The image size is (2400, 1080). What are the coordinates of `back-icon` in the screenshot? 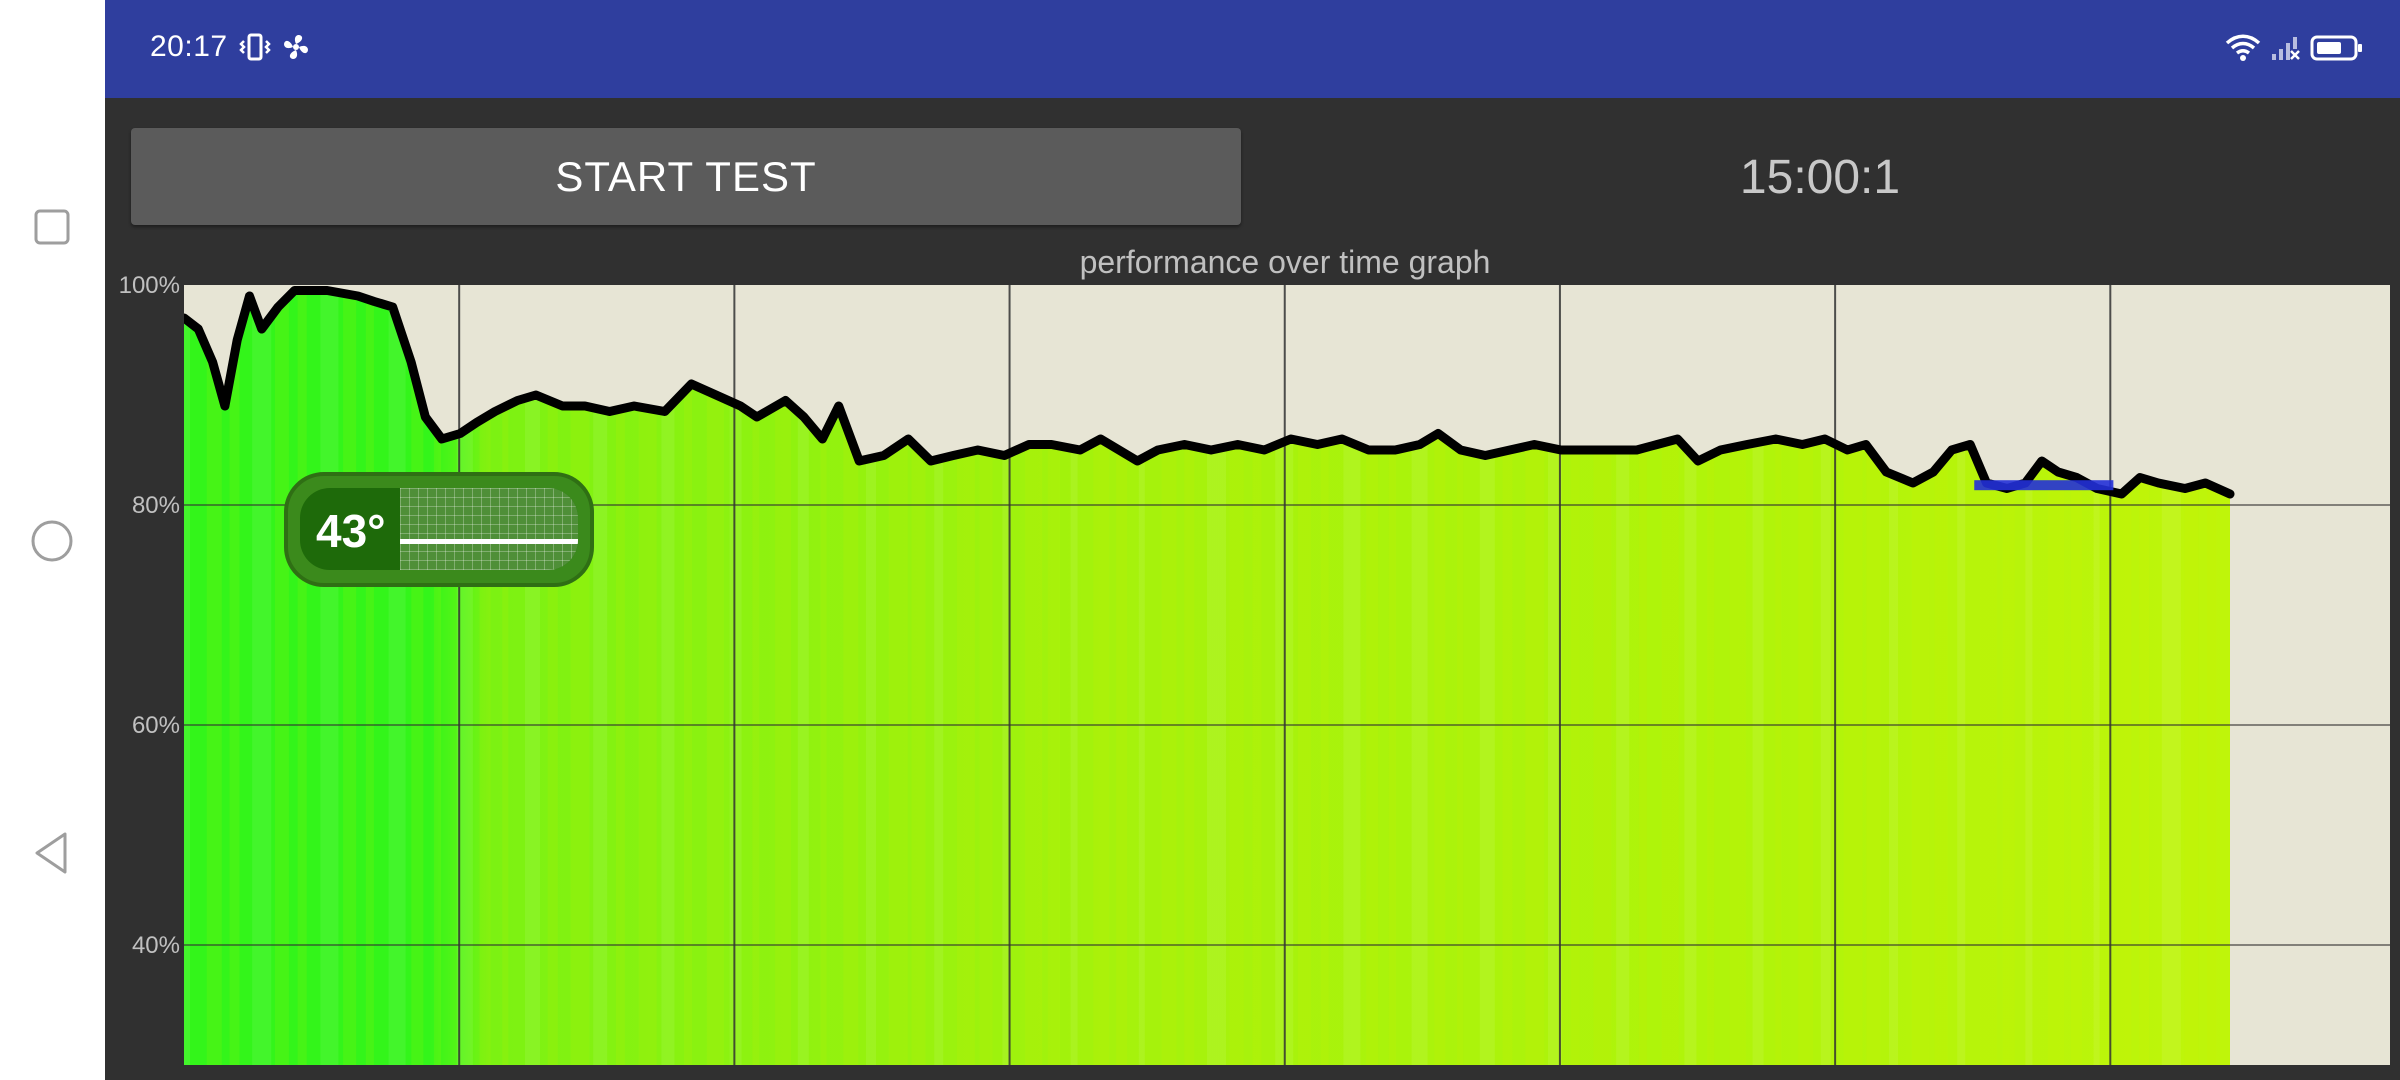 It's located at (51, 853).